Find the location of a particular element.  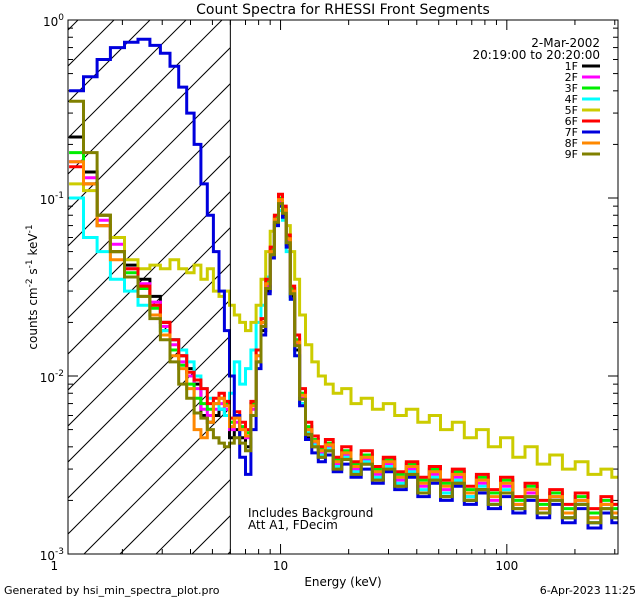

y-axis-label: counts cm-2 s-1 keV-1 is located at coordinates (32, 286).